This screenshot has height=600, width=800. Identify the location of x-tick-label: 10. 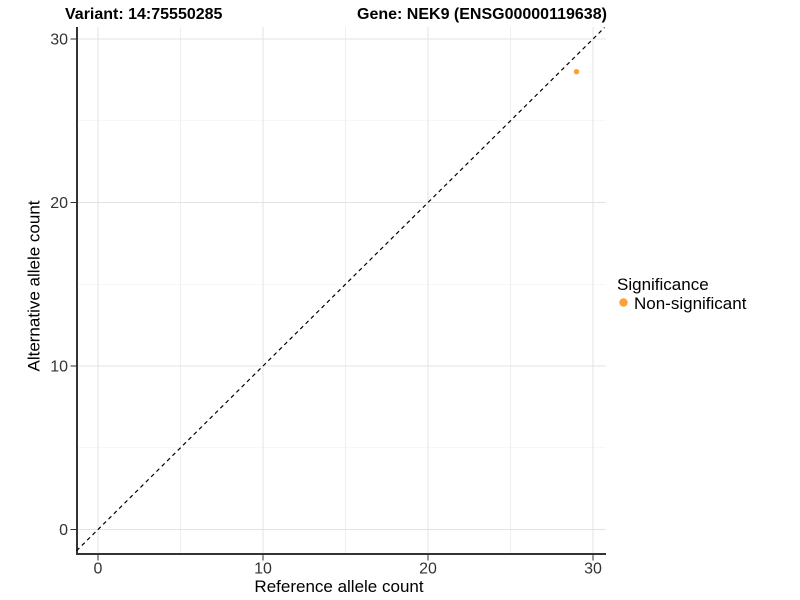
(263, 569).